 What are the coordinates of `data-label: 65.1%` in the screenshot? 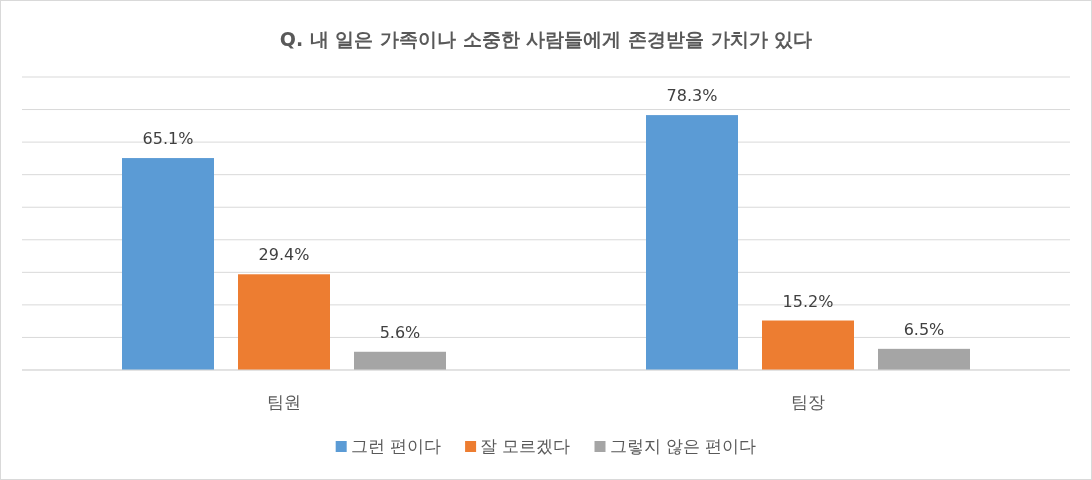 It's located at (168, 139).